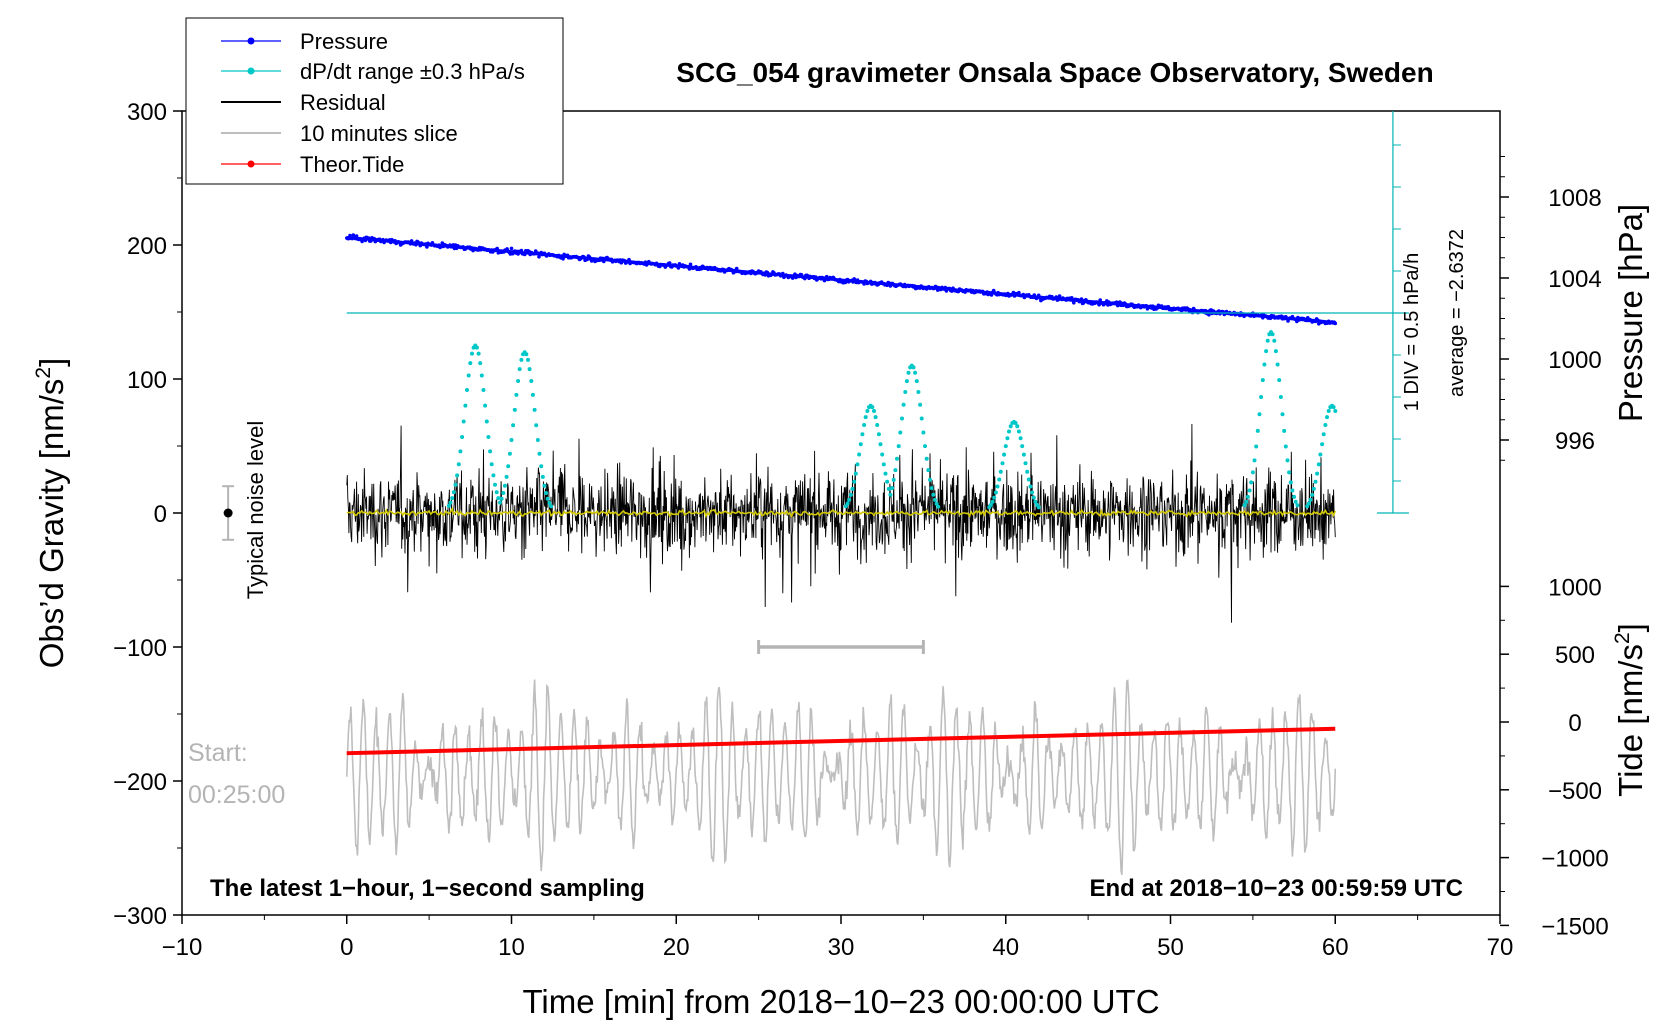 Image resolution: width=1676 pixels, height=1020 pixels. What do you see at coordinates (1005, 947) in the screenshot?
I see `x-tick-label: 40` at bounding box center [1005, 947].